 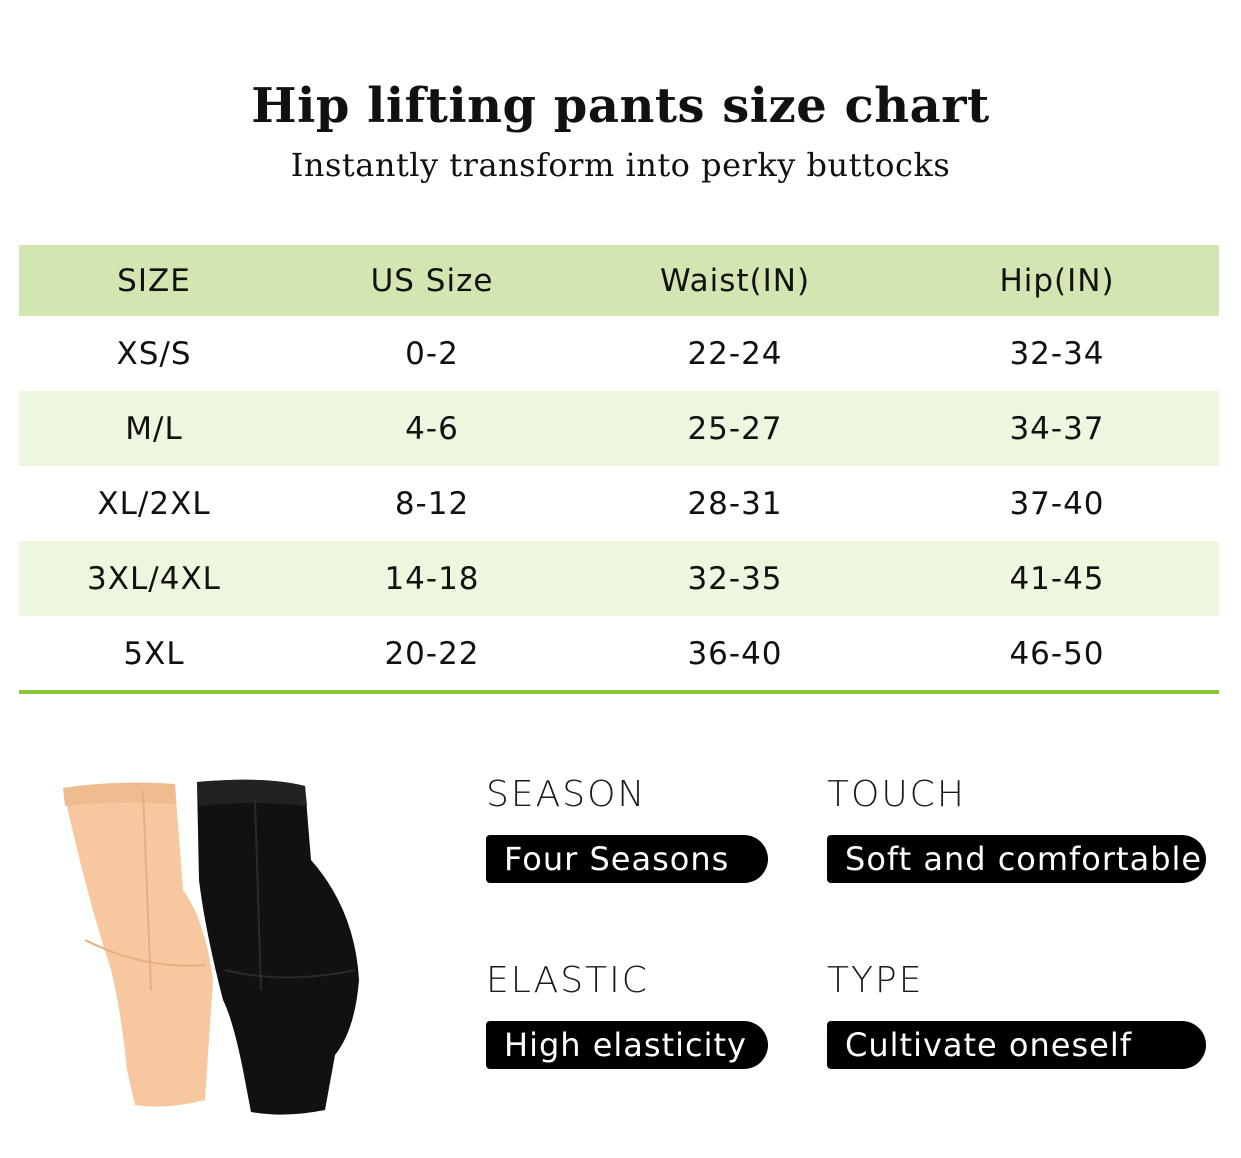 What do you see at coordinates (627, 1045) in the screenshot?
I see `elastic-value-badge: High elasticity` at bounding box center [627, 1045].